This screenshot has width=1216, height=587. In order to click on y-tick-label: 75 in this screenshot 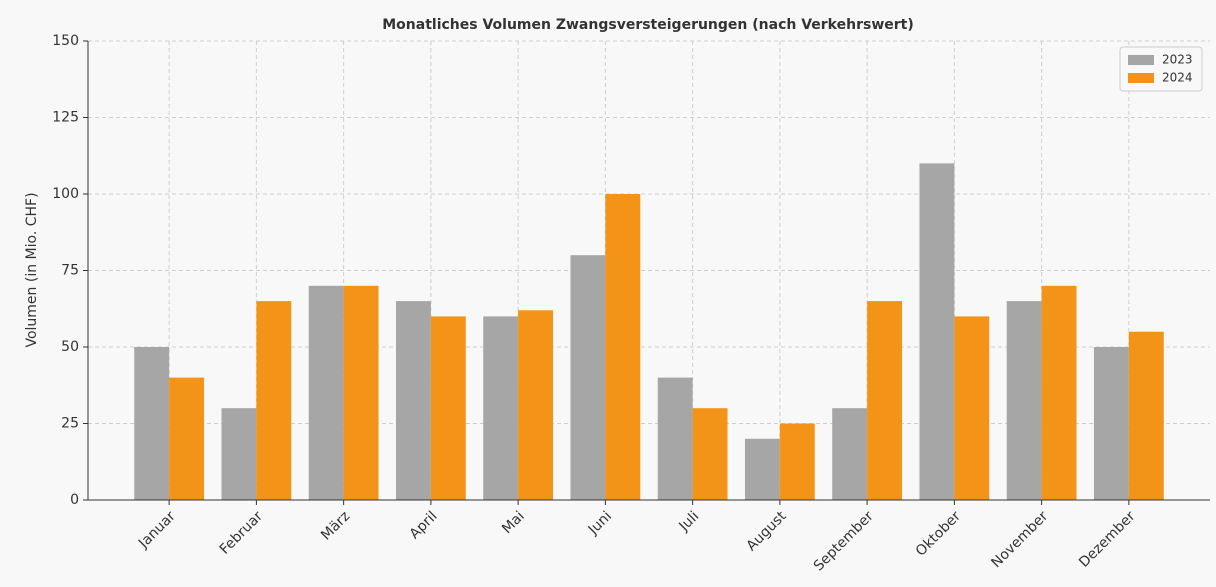, I will do `click(70, 271)`.